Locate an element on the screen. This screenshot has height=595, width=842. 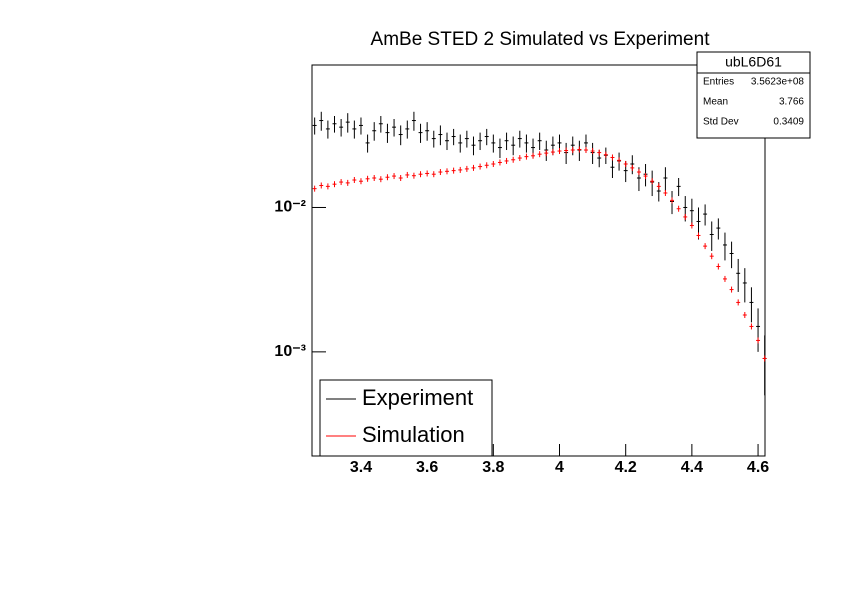
stats-value: 3.766 is located at coordinates (791, 102).